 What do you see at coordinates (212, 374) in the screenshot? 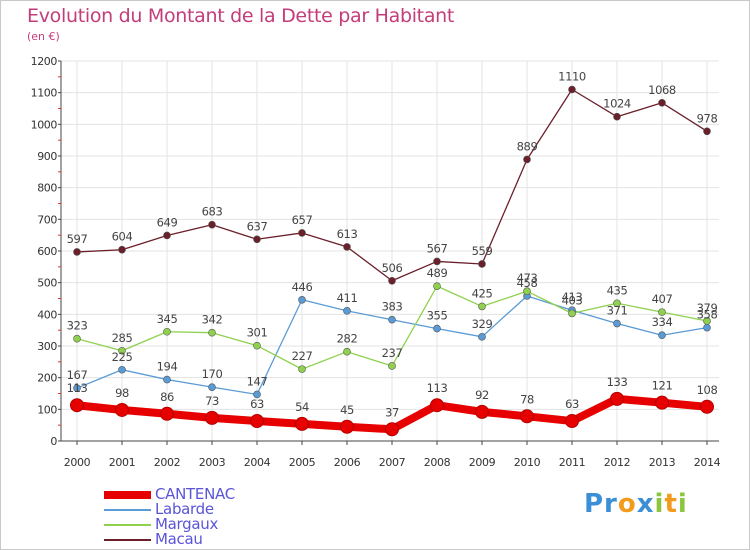
I see `data-label: 170` at bounding box center [212, 374].